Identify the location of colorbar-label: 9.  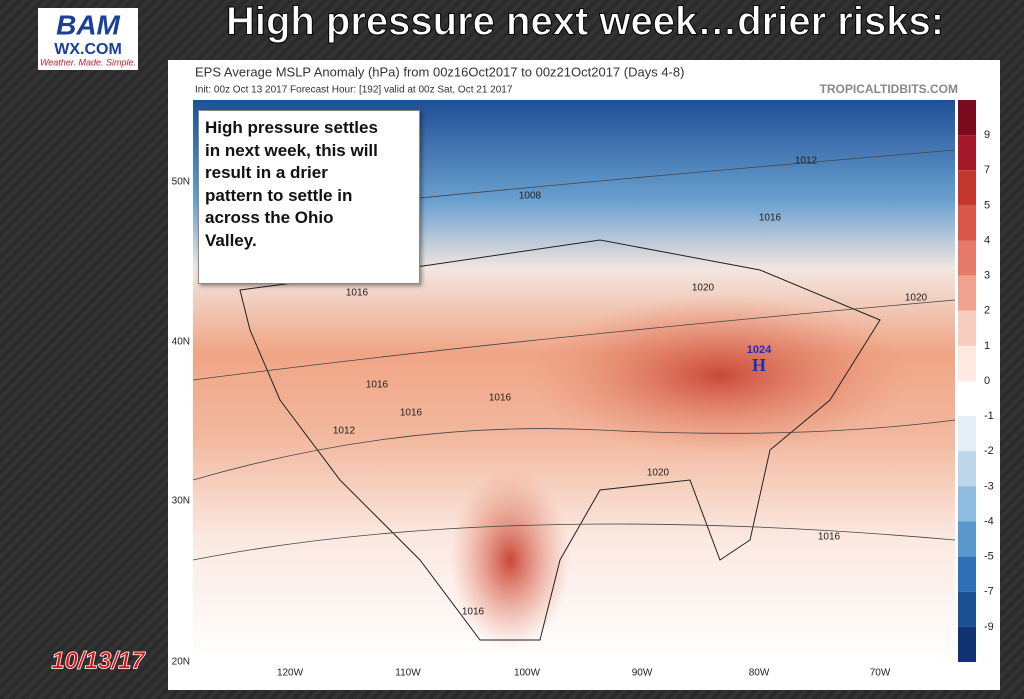
(987, 135).